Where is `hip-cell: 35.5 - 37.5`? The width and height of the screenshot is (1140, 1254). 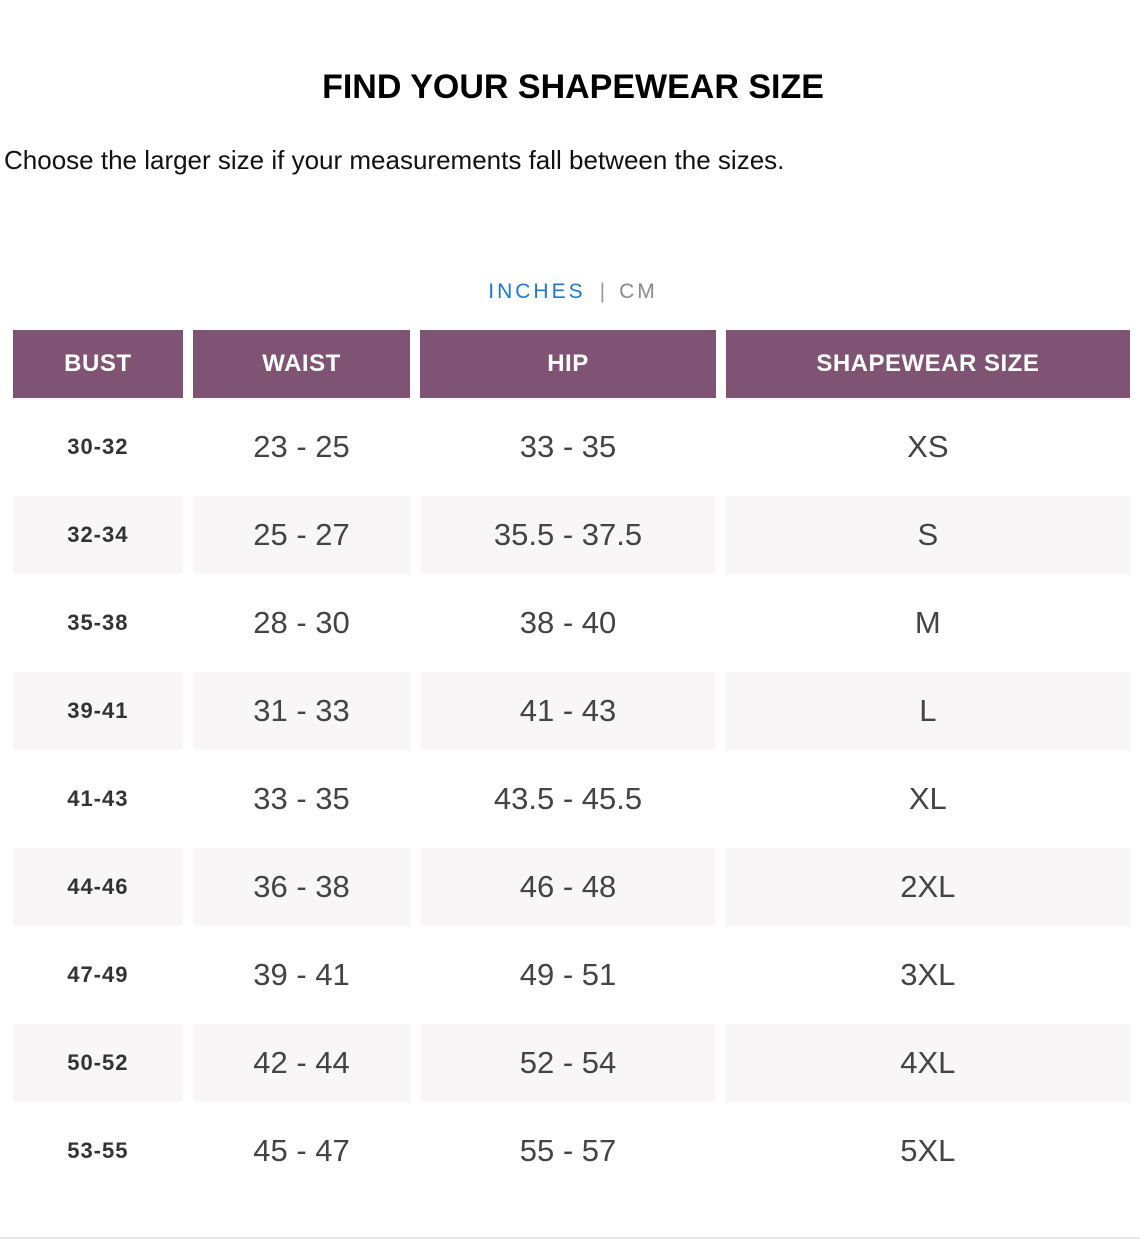 hip-cell: 35.5 - 37.5 is located at coordinates (568, 535).